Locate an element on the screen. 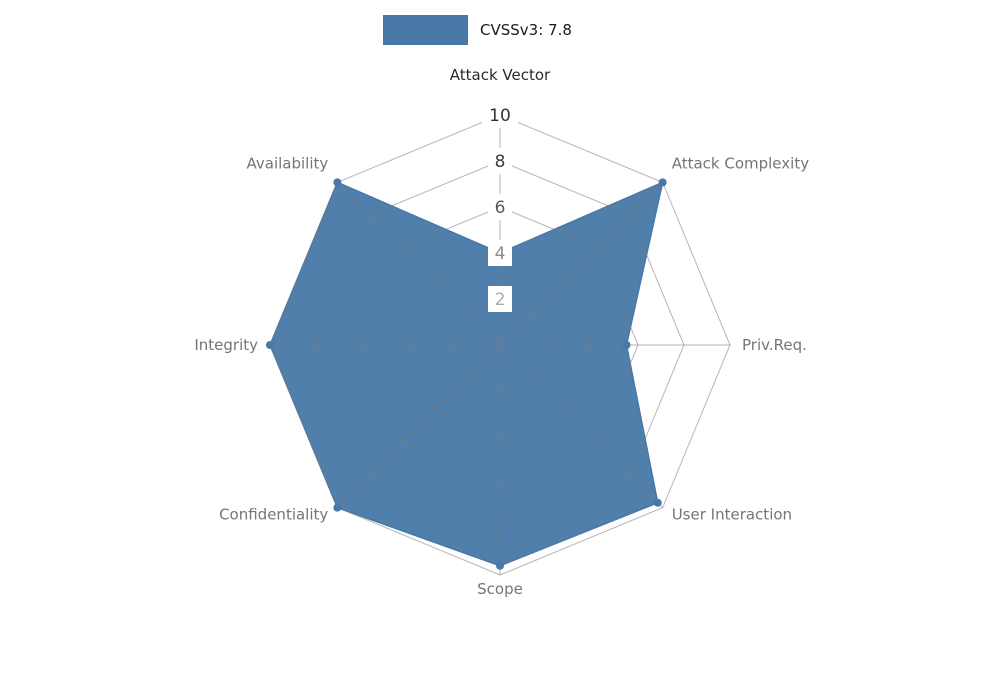 The width and height of the screenshot is (1000, 700). tick-label: 8 is located at coordinates (500, 162).